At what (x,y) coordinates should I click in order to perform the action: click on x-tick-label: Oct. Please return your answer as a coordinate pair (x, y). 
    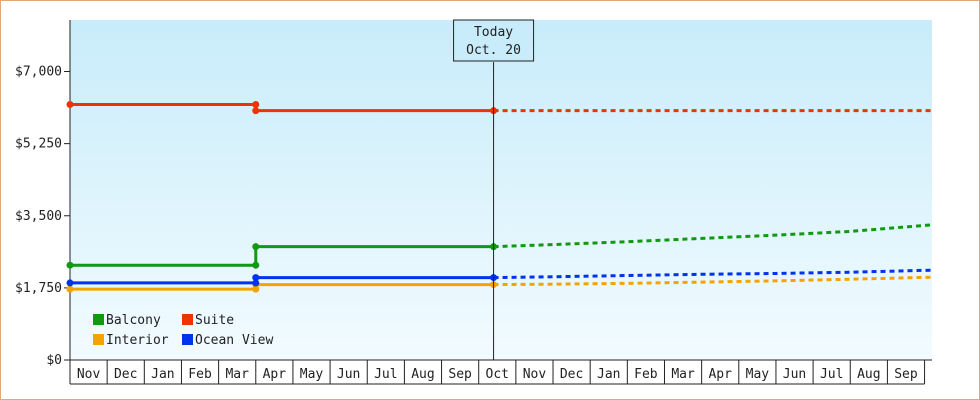
    Looking at the image, I should click on (497, 374).